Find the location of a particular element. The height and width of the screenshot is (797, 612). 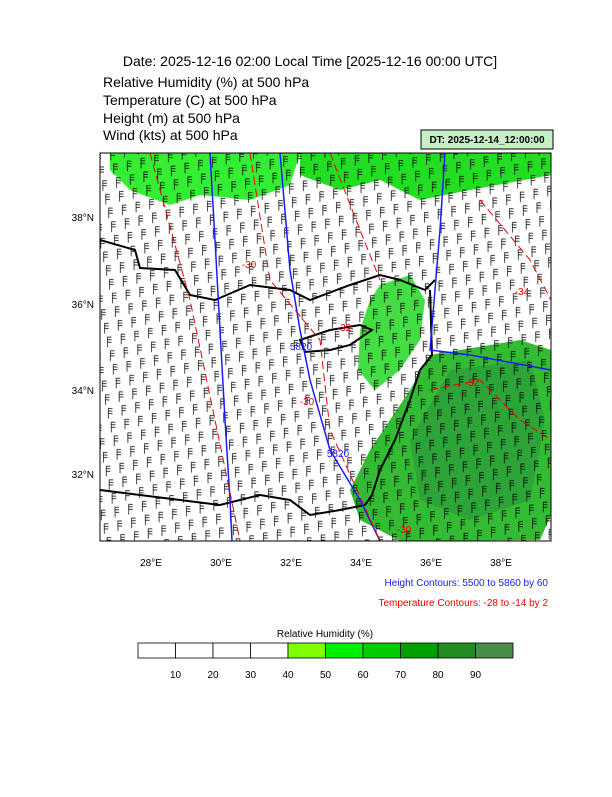

colorbar-label: 40 is located at coordinates (288, 675).